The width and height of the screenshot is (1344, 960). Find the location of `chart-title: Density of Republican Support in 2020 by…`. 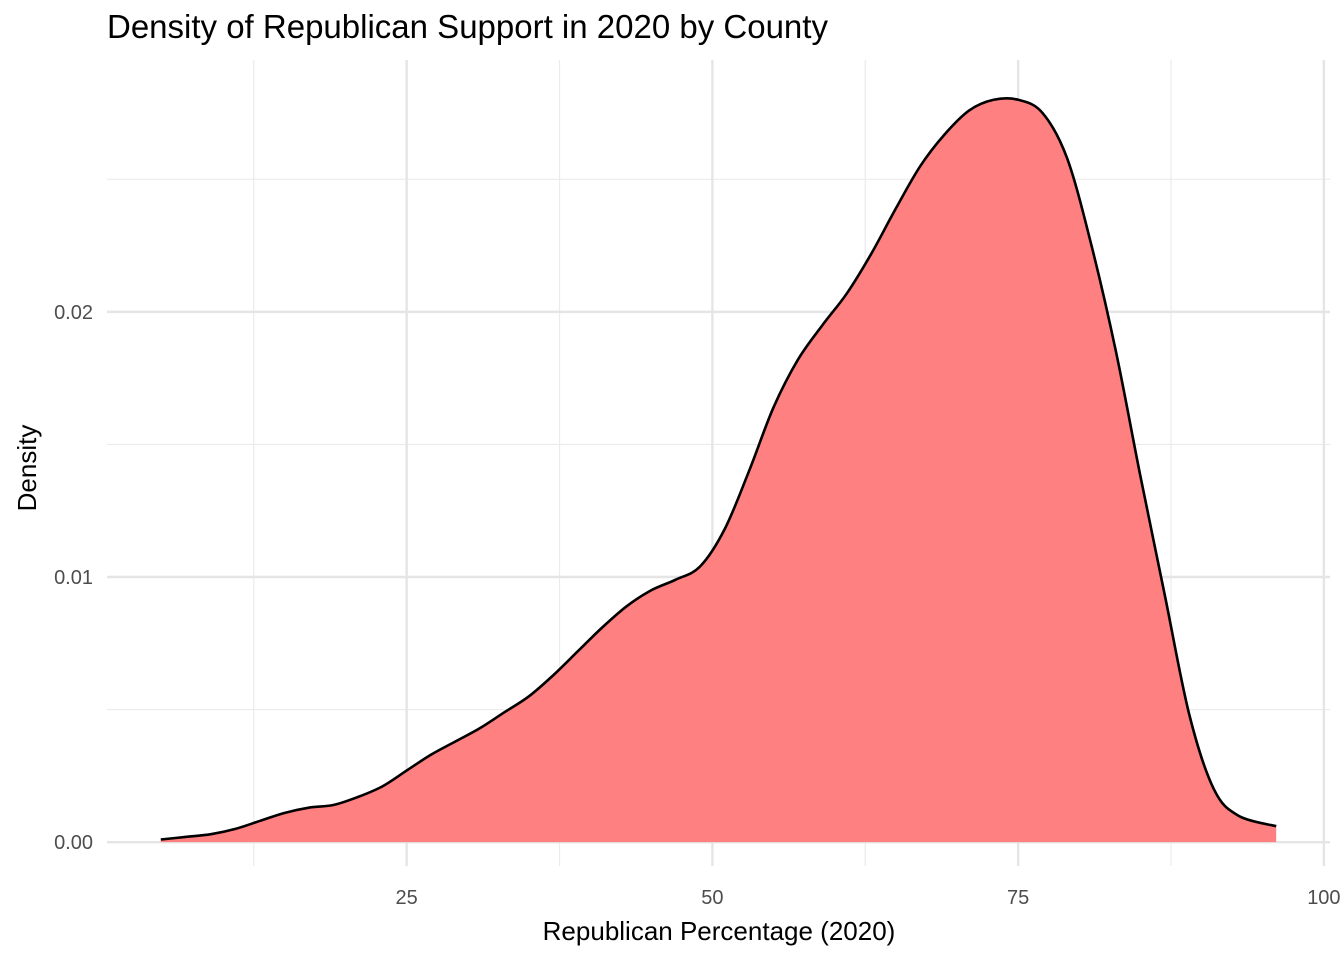

chart-title: Density of Republican Support in 2020 by… is located at coordinates (467, 26).